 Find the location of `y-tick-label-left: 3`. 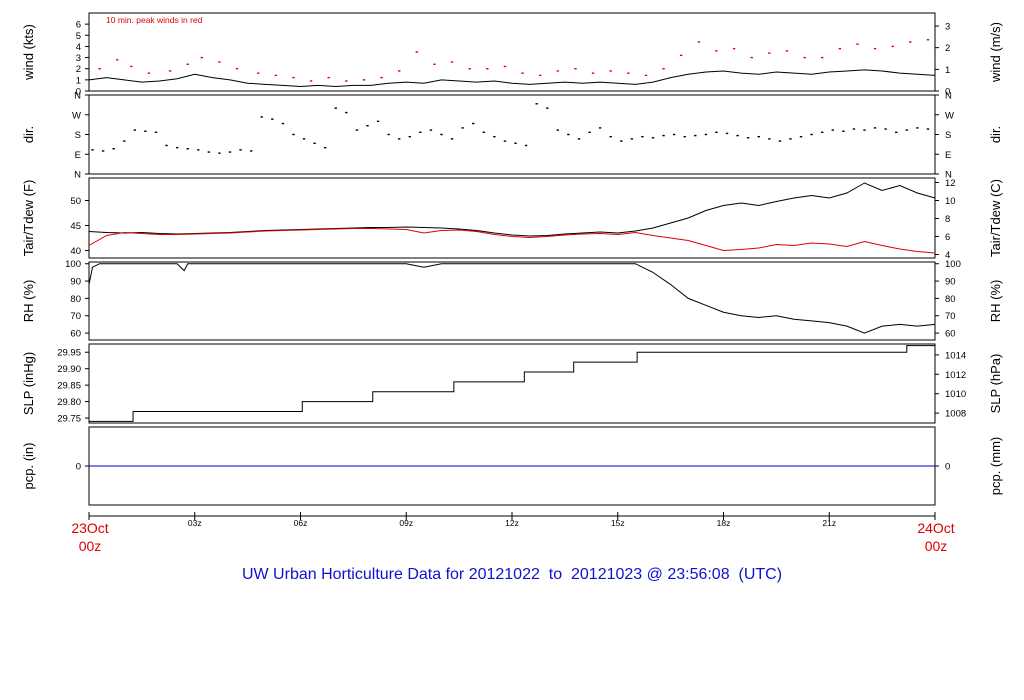

y-tick-label-left: 3 is located at coordinates (78, 58).